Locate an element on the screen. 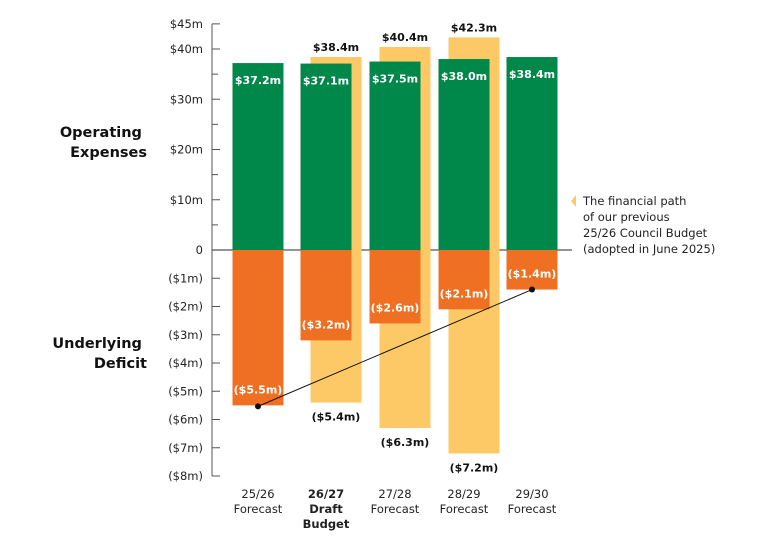 Image resolution: width=778 pixels, height=549 pixels. operating-expenses-label-line: Operating is located at coordinates (101, 133).